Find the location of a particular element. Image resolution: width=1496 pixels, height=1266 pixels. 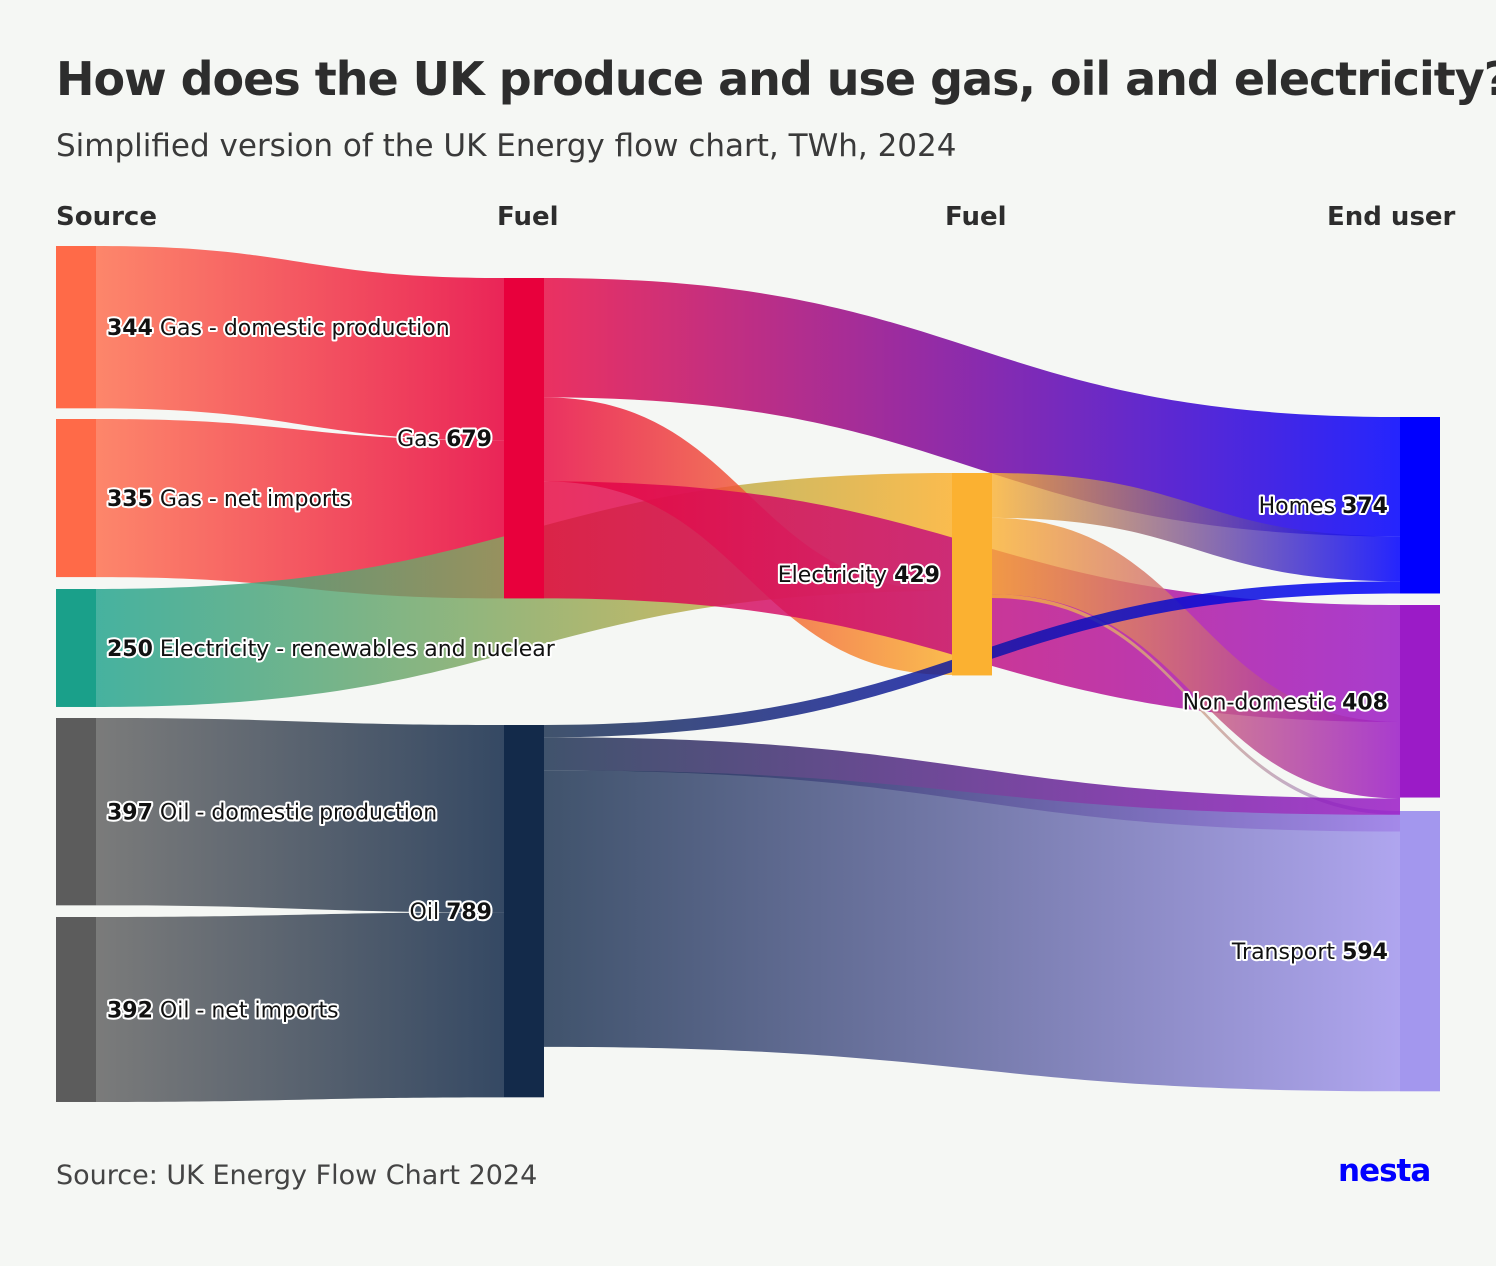

node-name-oil_imp: Oil - net imports is located at coordinates (246, 1010).